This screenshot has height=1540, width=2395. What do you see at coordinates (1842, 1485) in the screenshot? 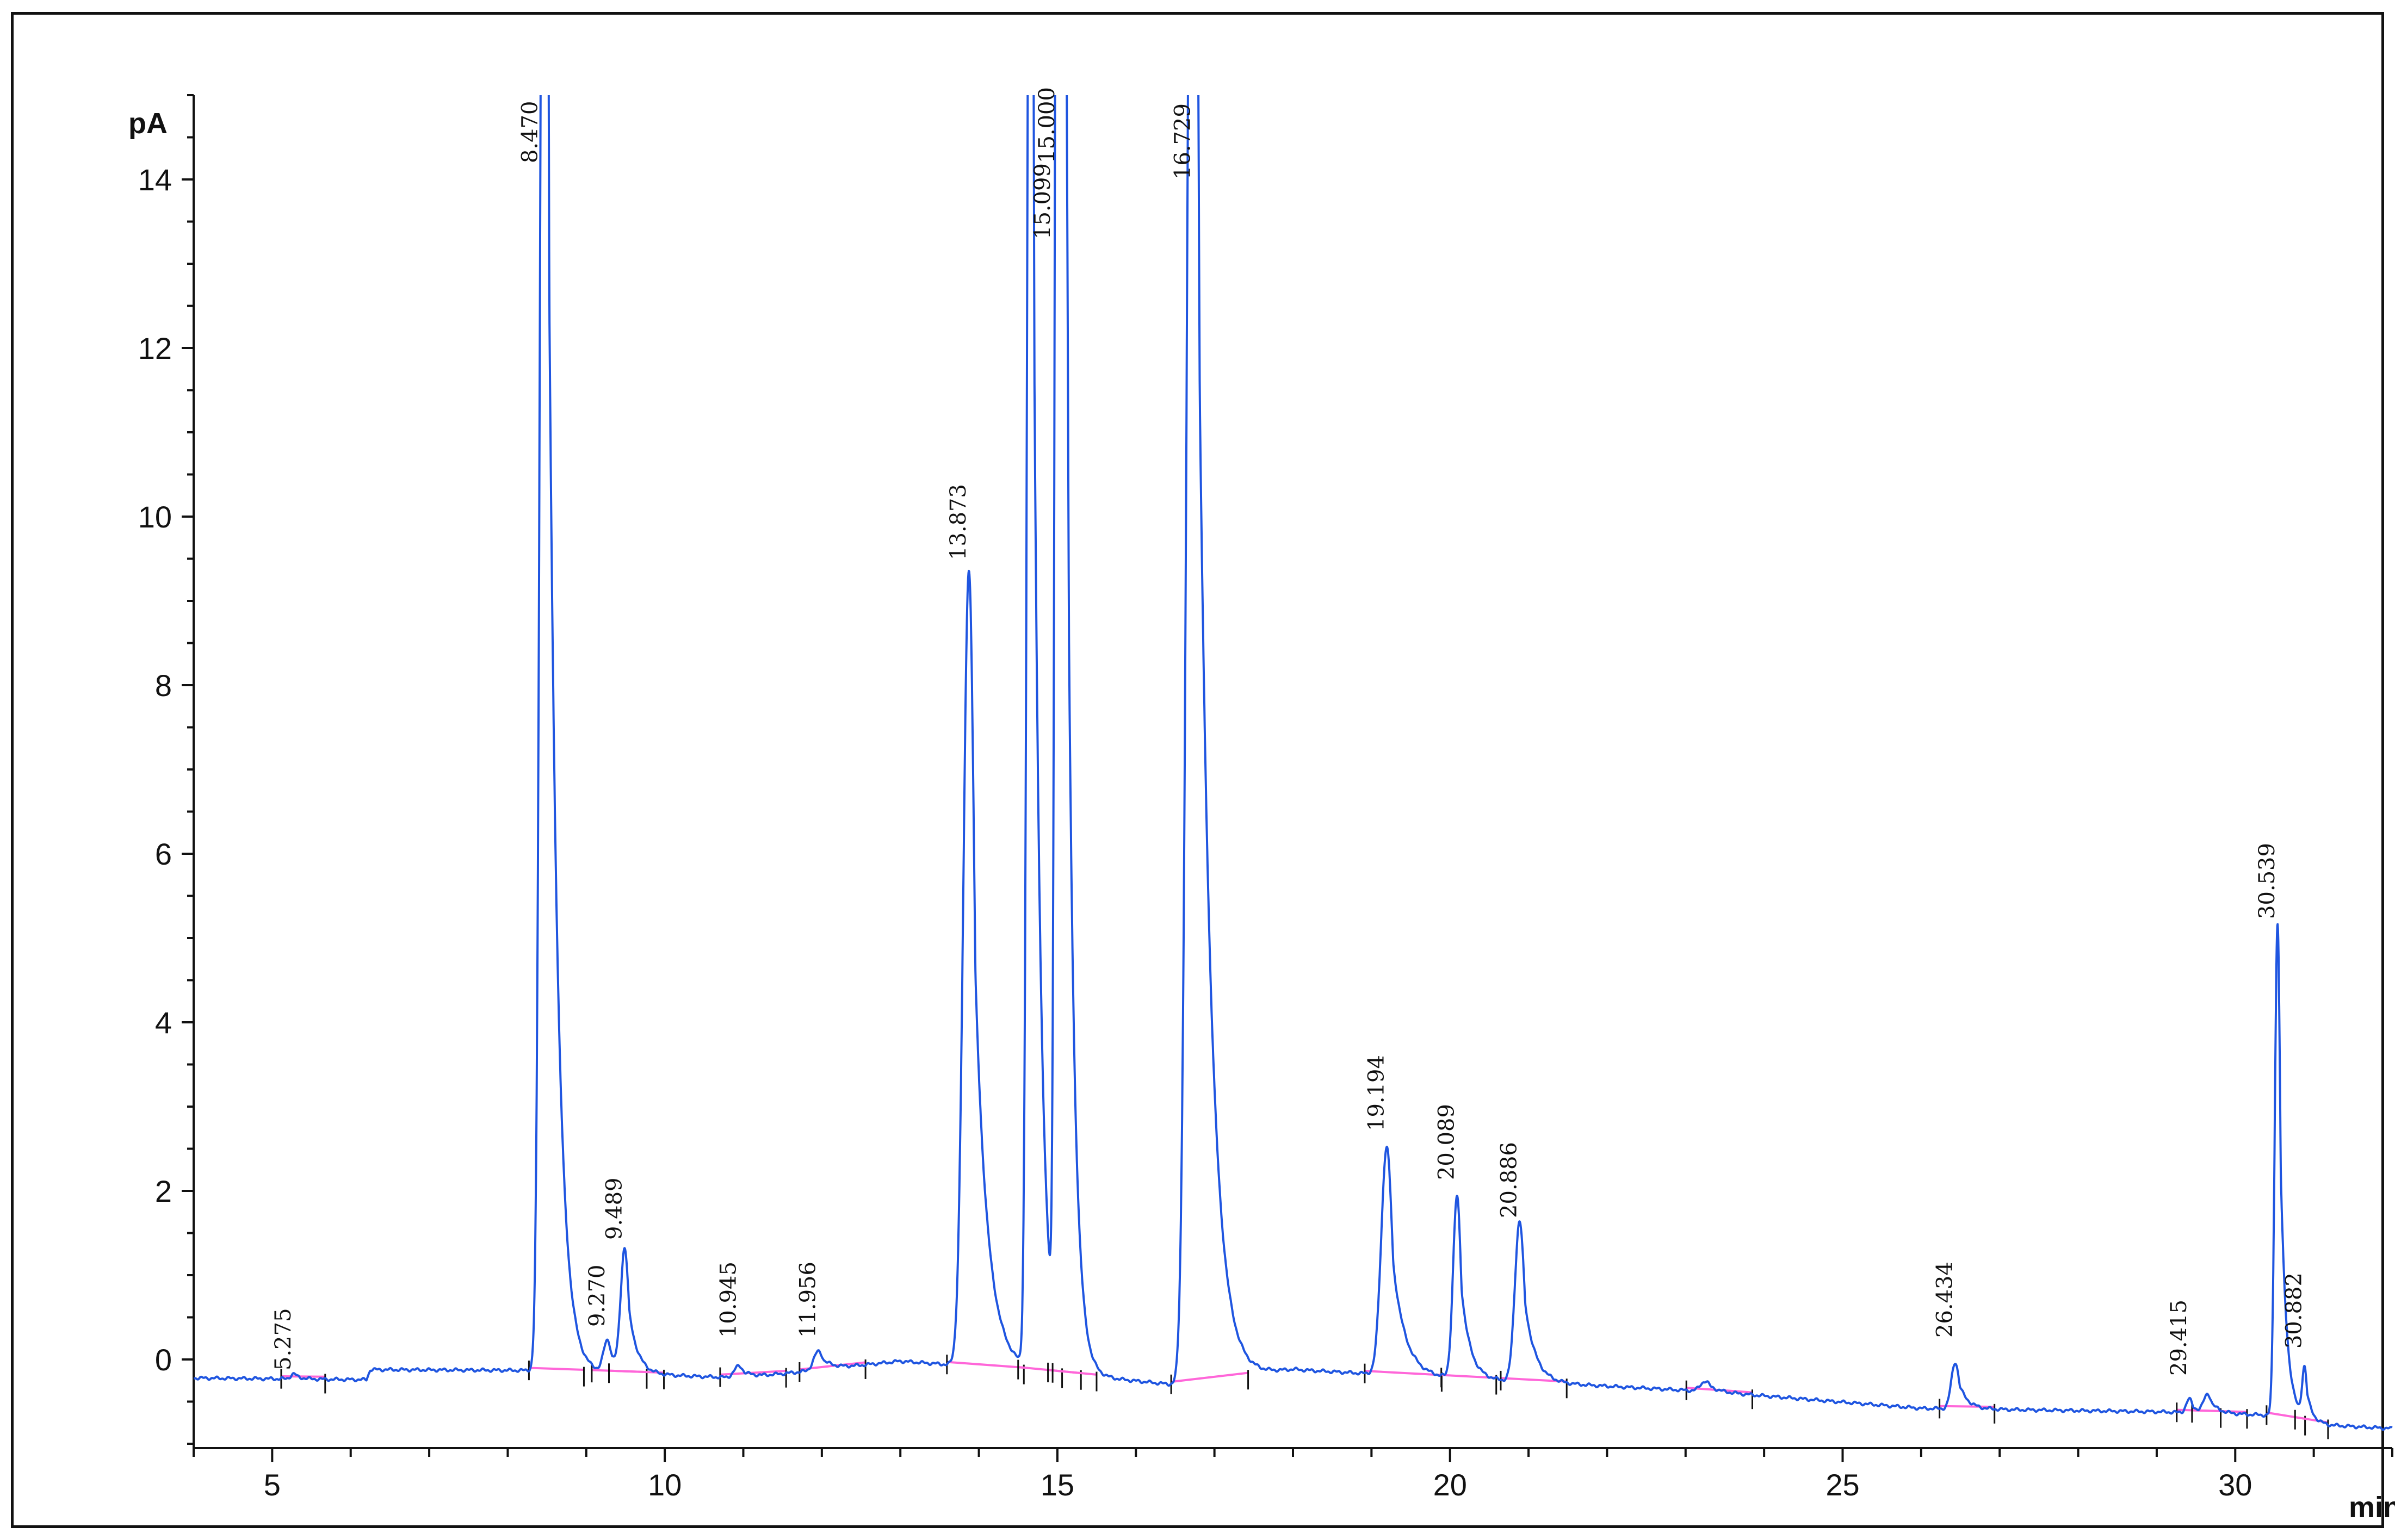
I see `x-tick-label: 25` at bounding box center [1842, 1485].